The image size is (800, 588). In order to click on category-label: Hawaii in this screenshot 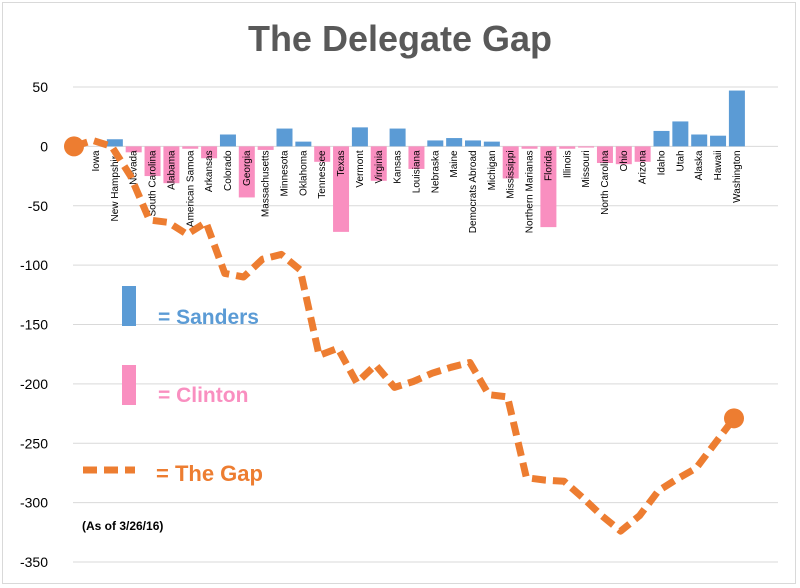, I will do `click(718, 165)`.